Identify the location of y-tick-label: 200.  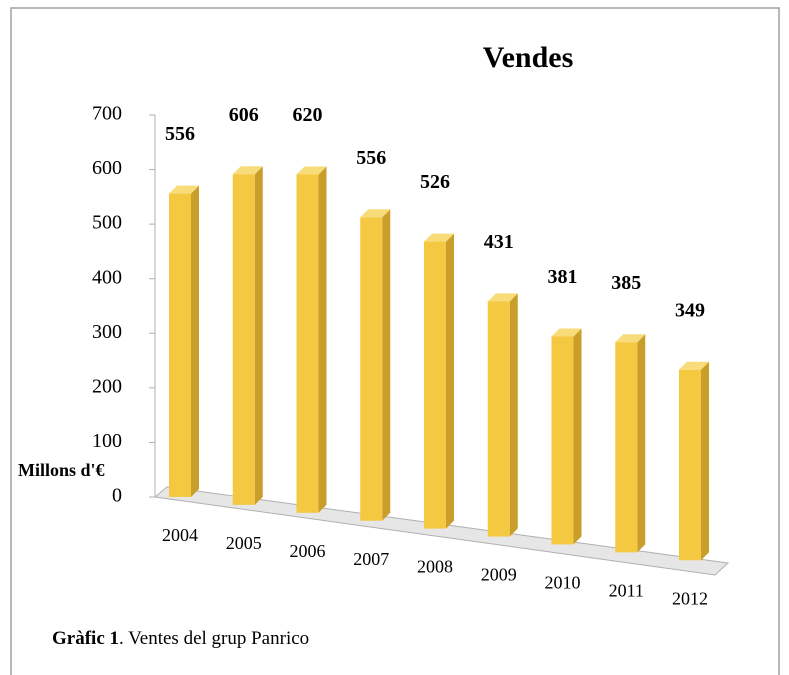
(107, 386).